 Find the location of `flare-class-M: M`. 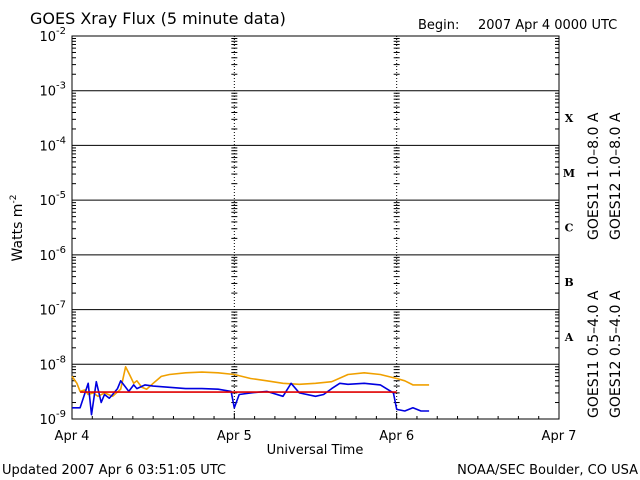

flare-class-M: M is located at coordinates (569, 173).